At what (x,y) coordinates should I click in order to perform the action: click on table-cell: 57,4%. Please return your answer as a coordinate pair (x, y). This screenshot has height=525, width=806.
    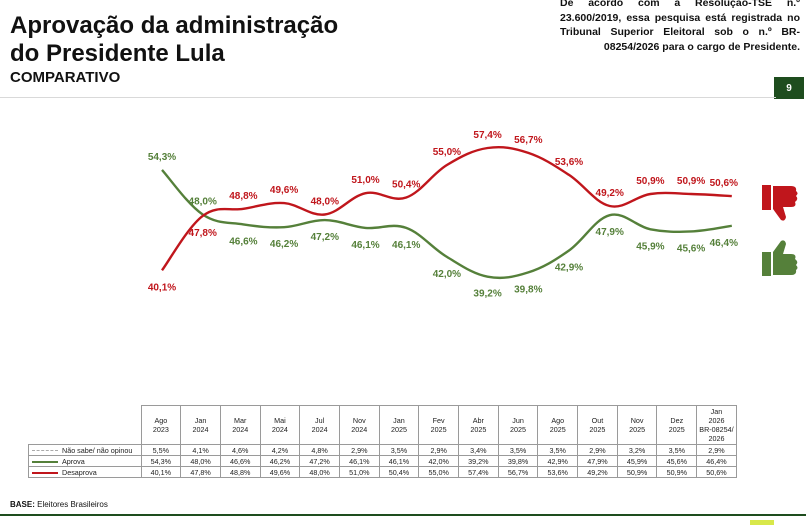
    Looking at the image, I should click on (478, 472).